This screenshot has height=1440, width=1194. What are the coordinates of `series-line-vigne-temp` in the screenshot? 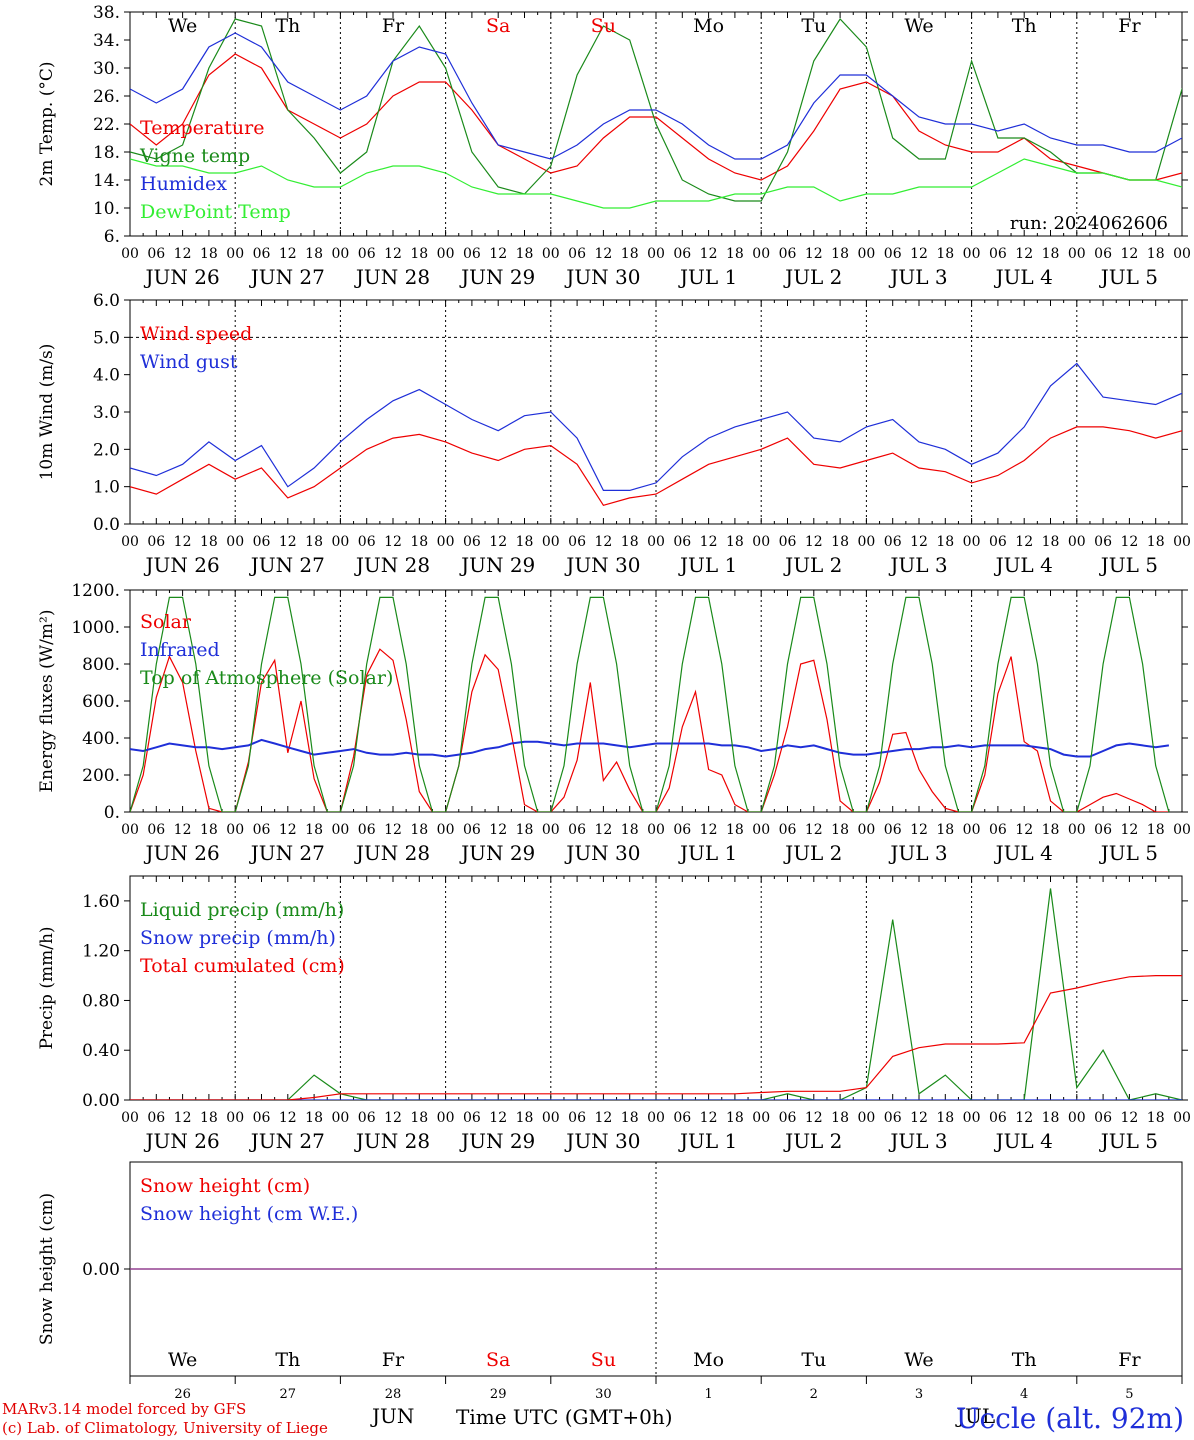 It's located at (656, 110).